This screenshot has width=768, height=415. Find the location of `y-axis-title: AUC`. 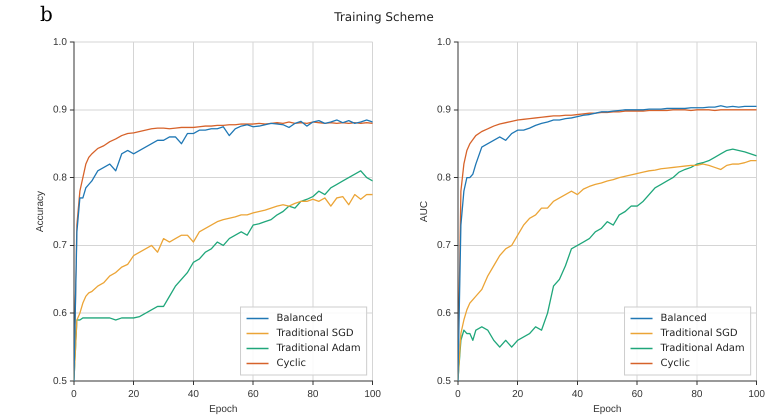

y-axis-title: AUC is located at coordinates (424, 211).